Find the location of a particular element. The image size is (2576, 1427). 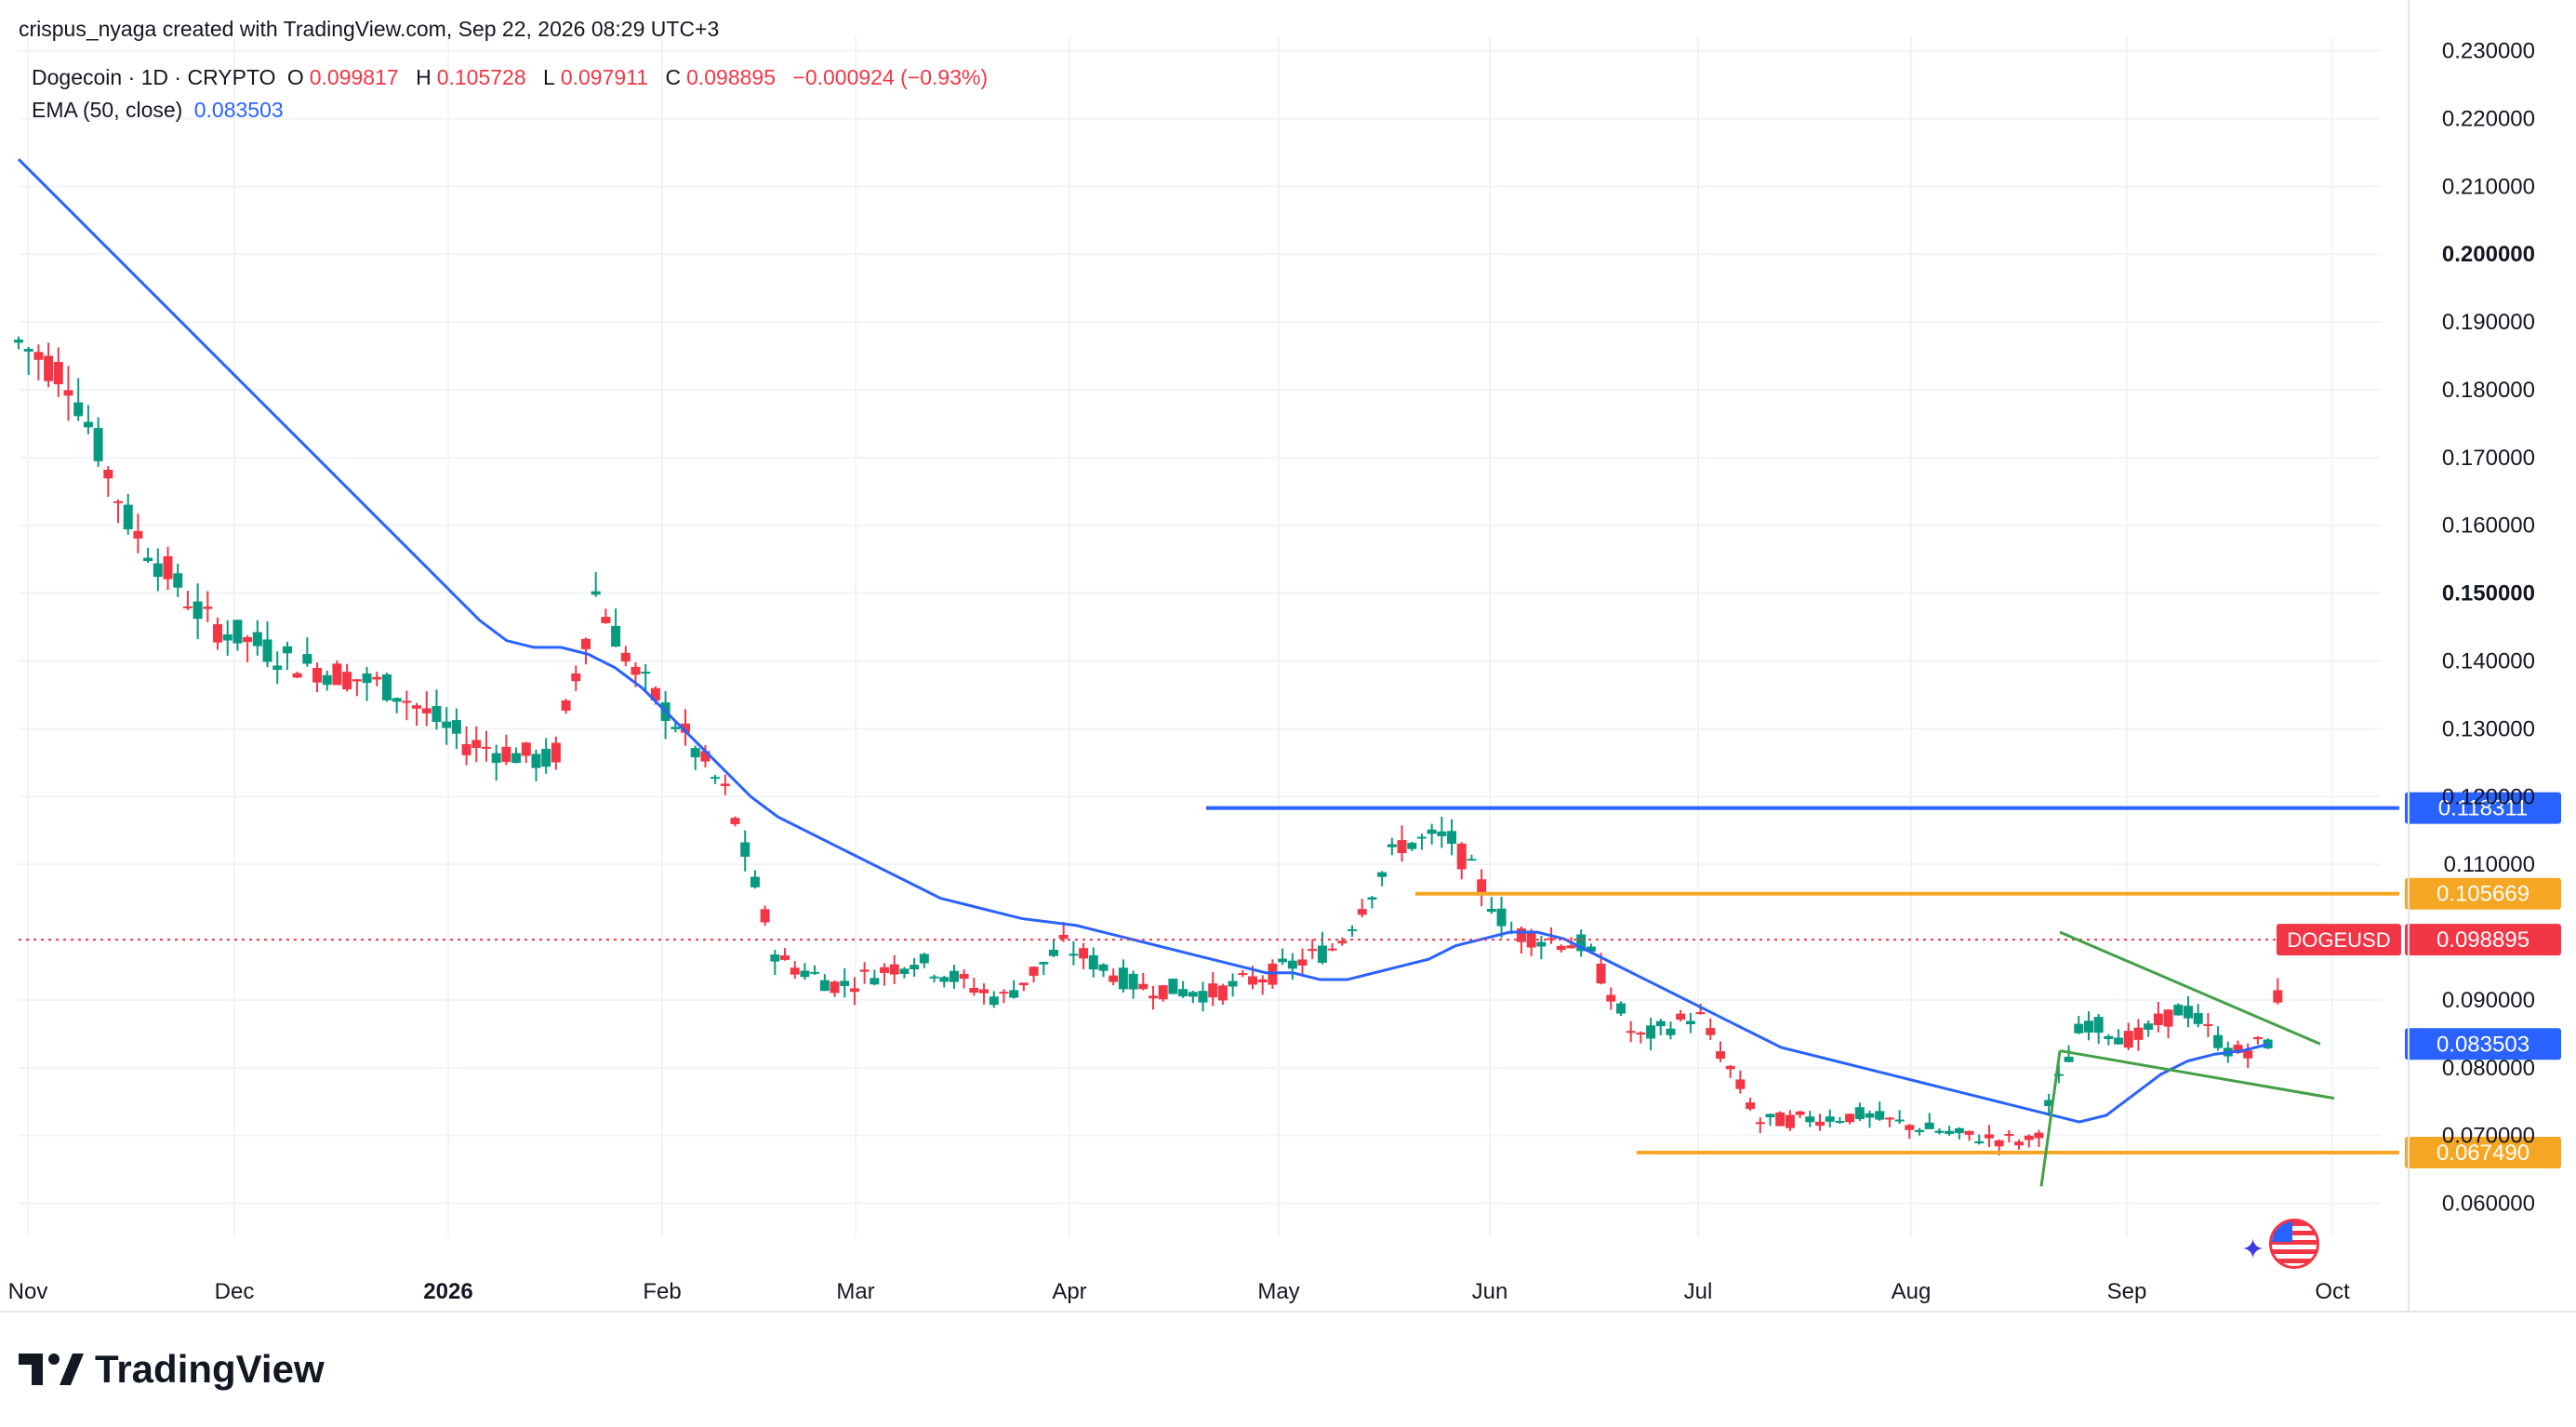

x-tick-label: Dec is located at coordinates (235, 1291).